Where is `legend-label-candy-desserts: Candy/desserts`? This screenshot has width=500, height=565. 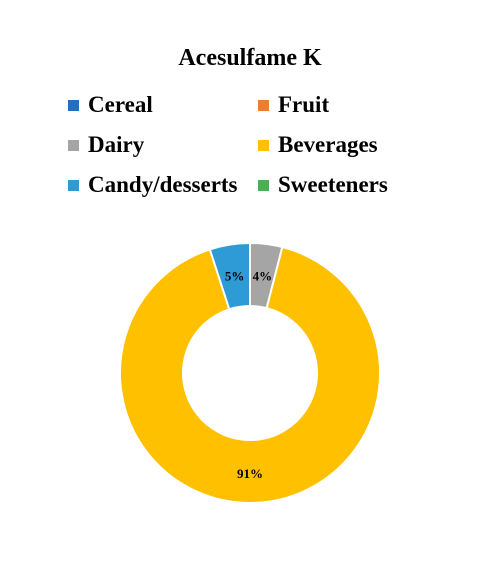 legend-label-candy-desserts: Candy/desserts is located at coordinates (163, 184).